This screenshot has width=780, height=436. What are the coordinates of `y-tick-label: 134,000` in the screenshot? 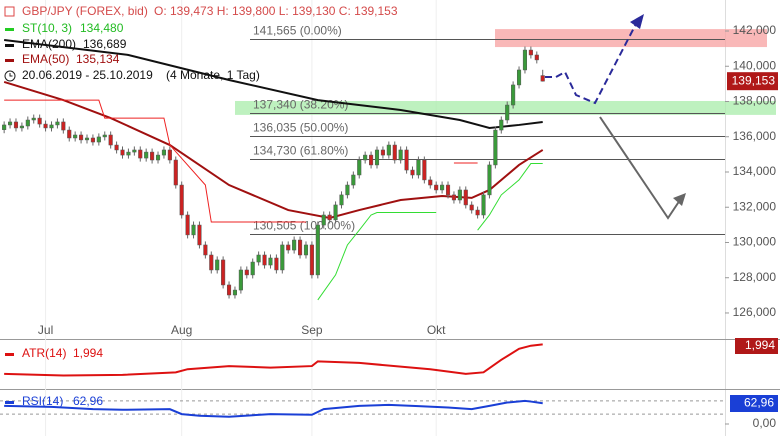 It's located at (755, 171).